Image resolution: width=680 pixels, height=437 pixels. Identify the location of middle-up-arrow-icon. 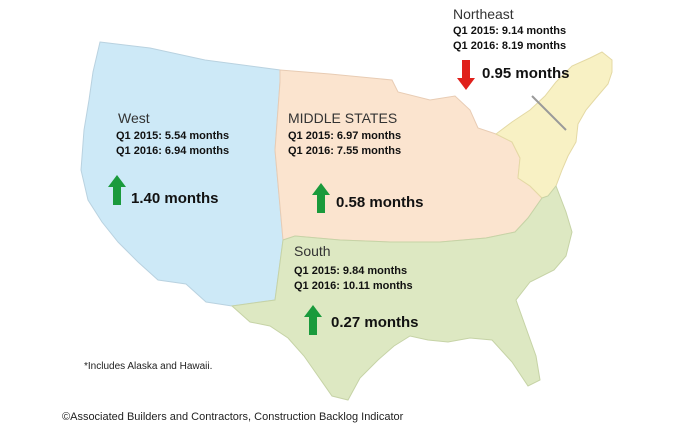
(321, 198).